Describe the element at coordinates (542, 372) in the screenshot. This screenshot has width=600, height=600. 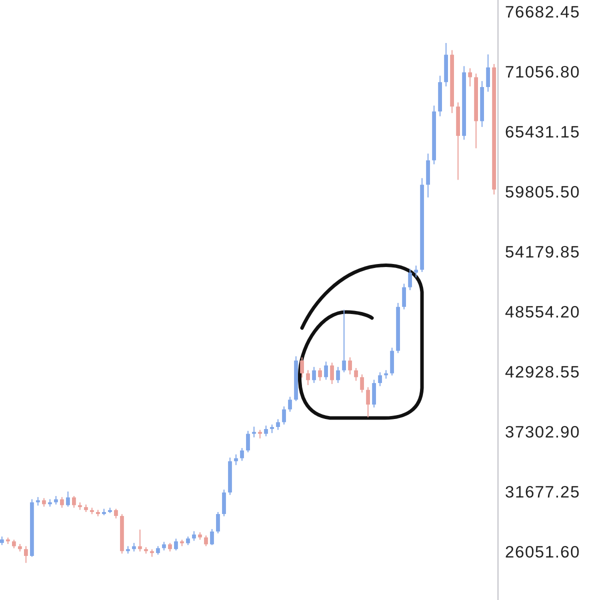
I see `y-tick-label: 42928.55` at that location.